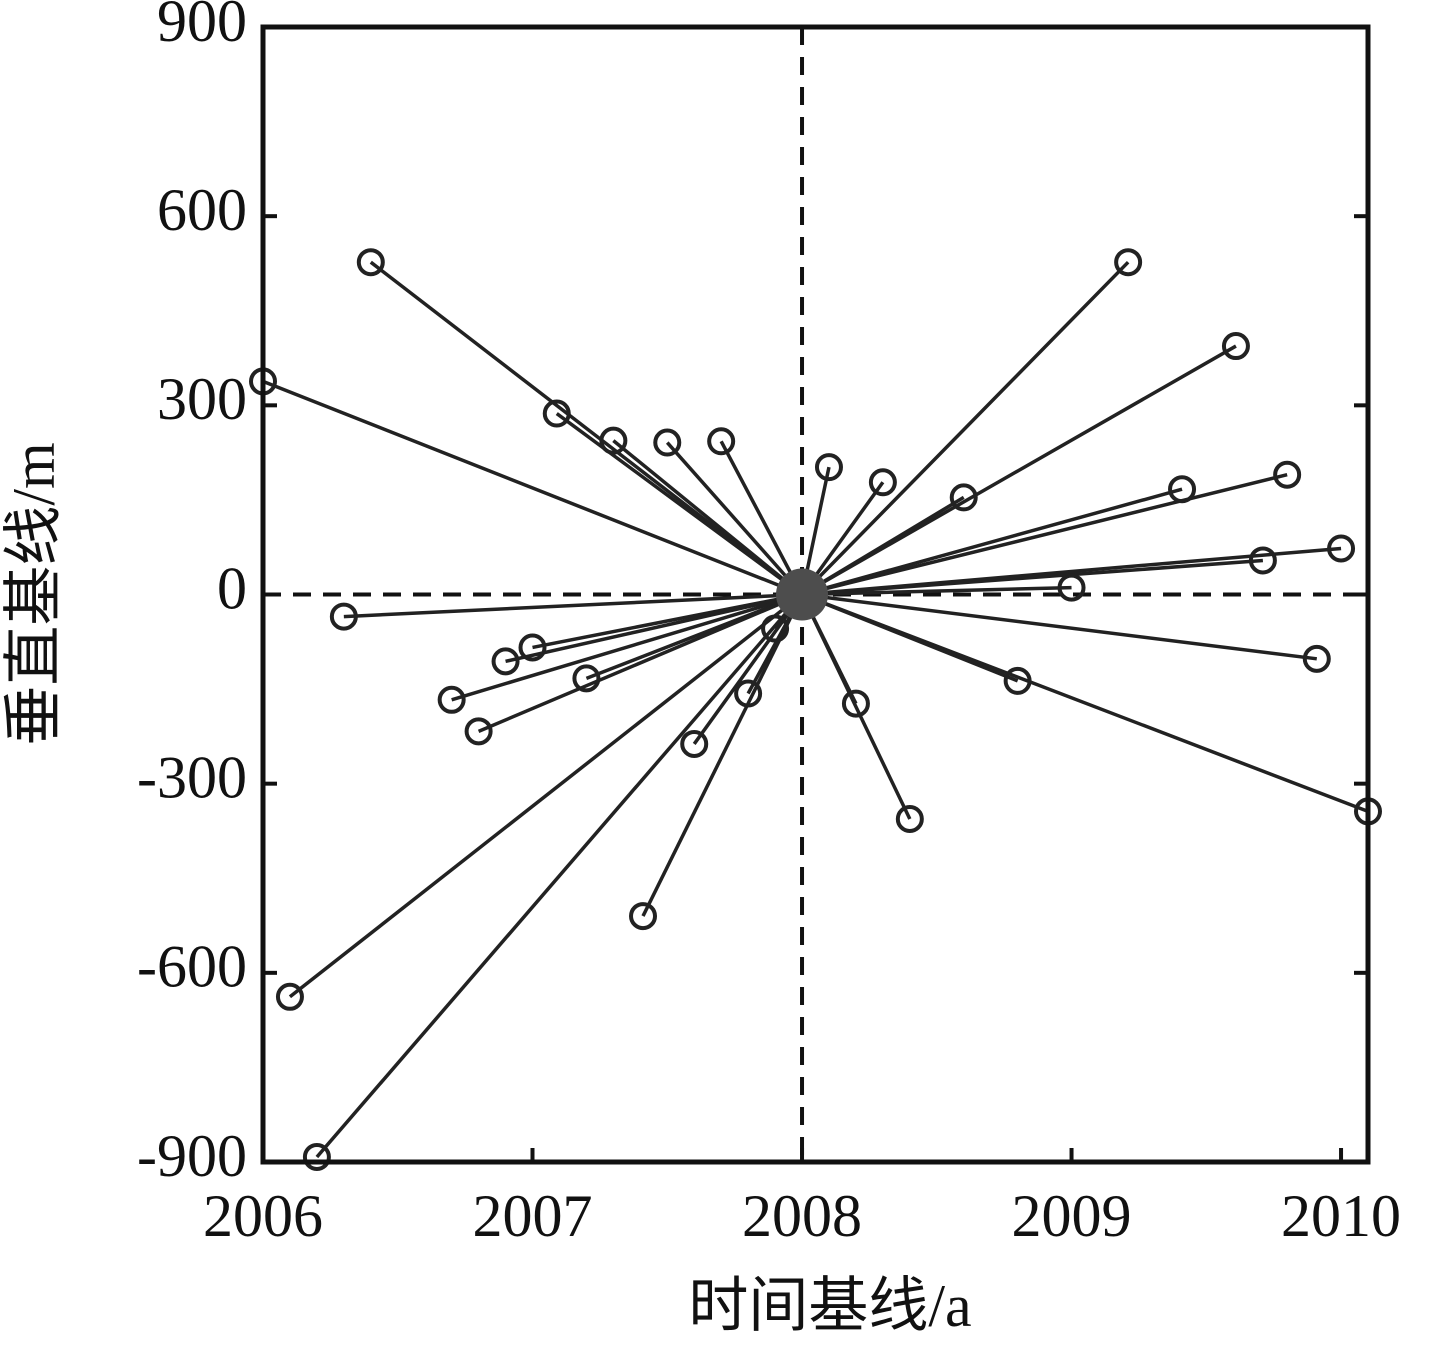 This screenshot has width=1448, height=1350. Describe the element at coordinates (192, 777) in the screenshot. I see `y-tick-label: -300` at that location.